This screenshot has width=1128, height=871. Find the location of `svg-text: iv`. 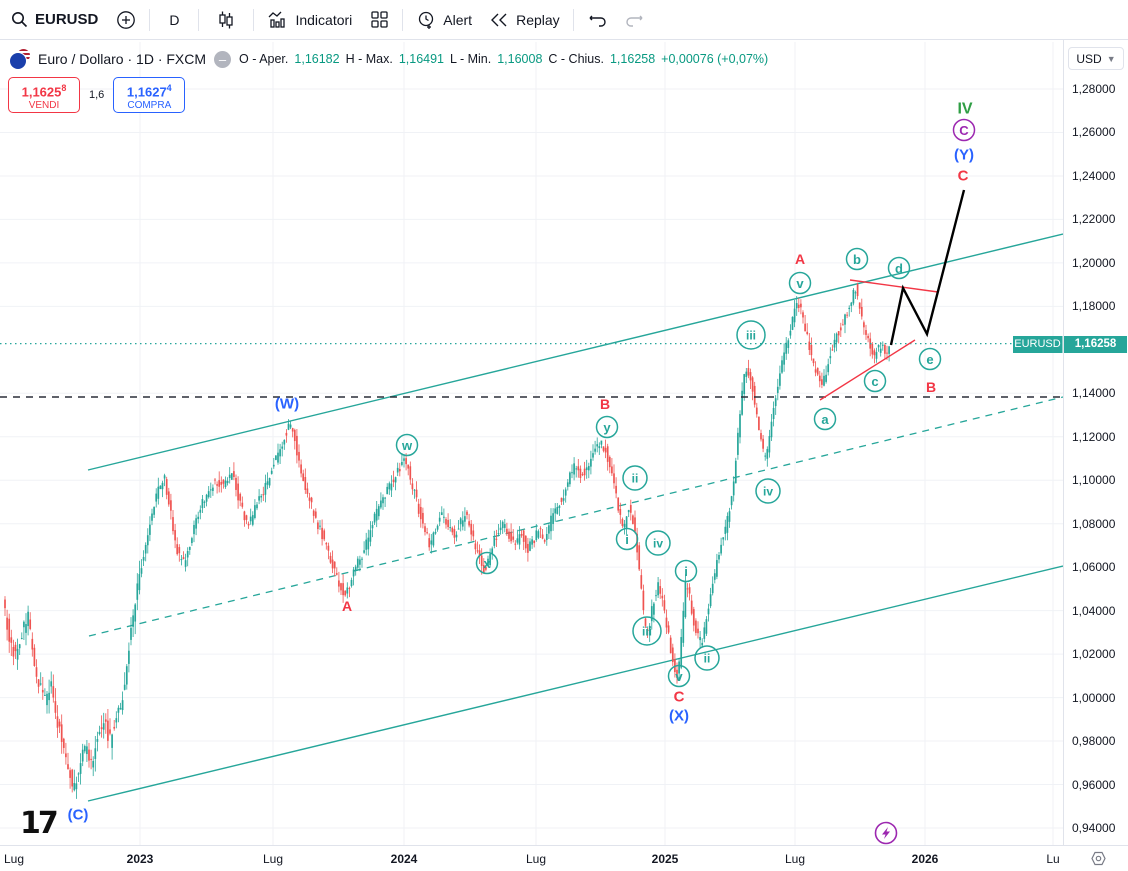

svg-text: iv is located at coordinates (658, 544).